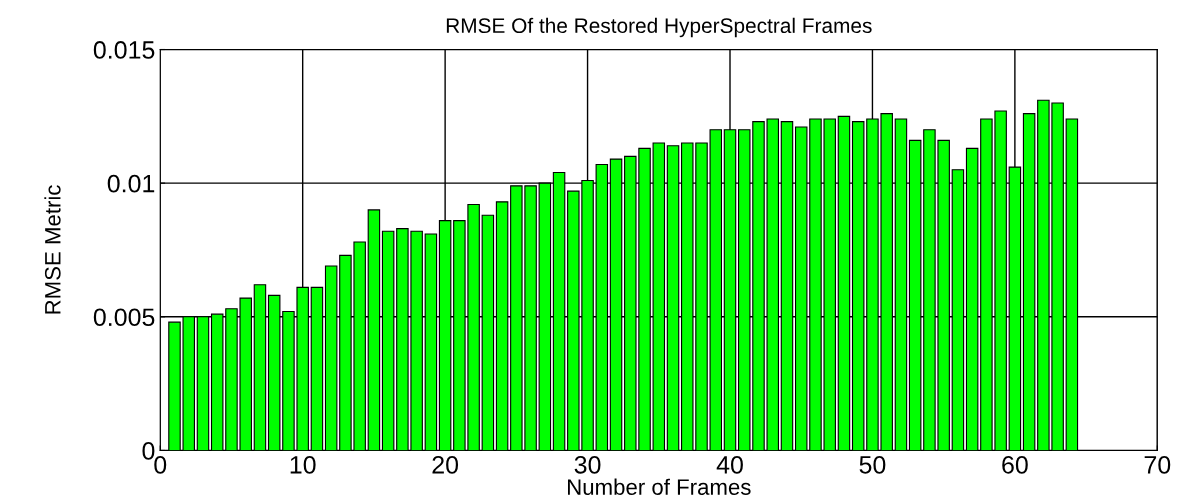 This screenshot has width=1187, height=495. I want to click on x-tick-label: 50, so click(872, 464).